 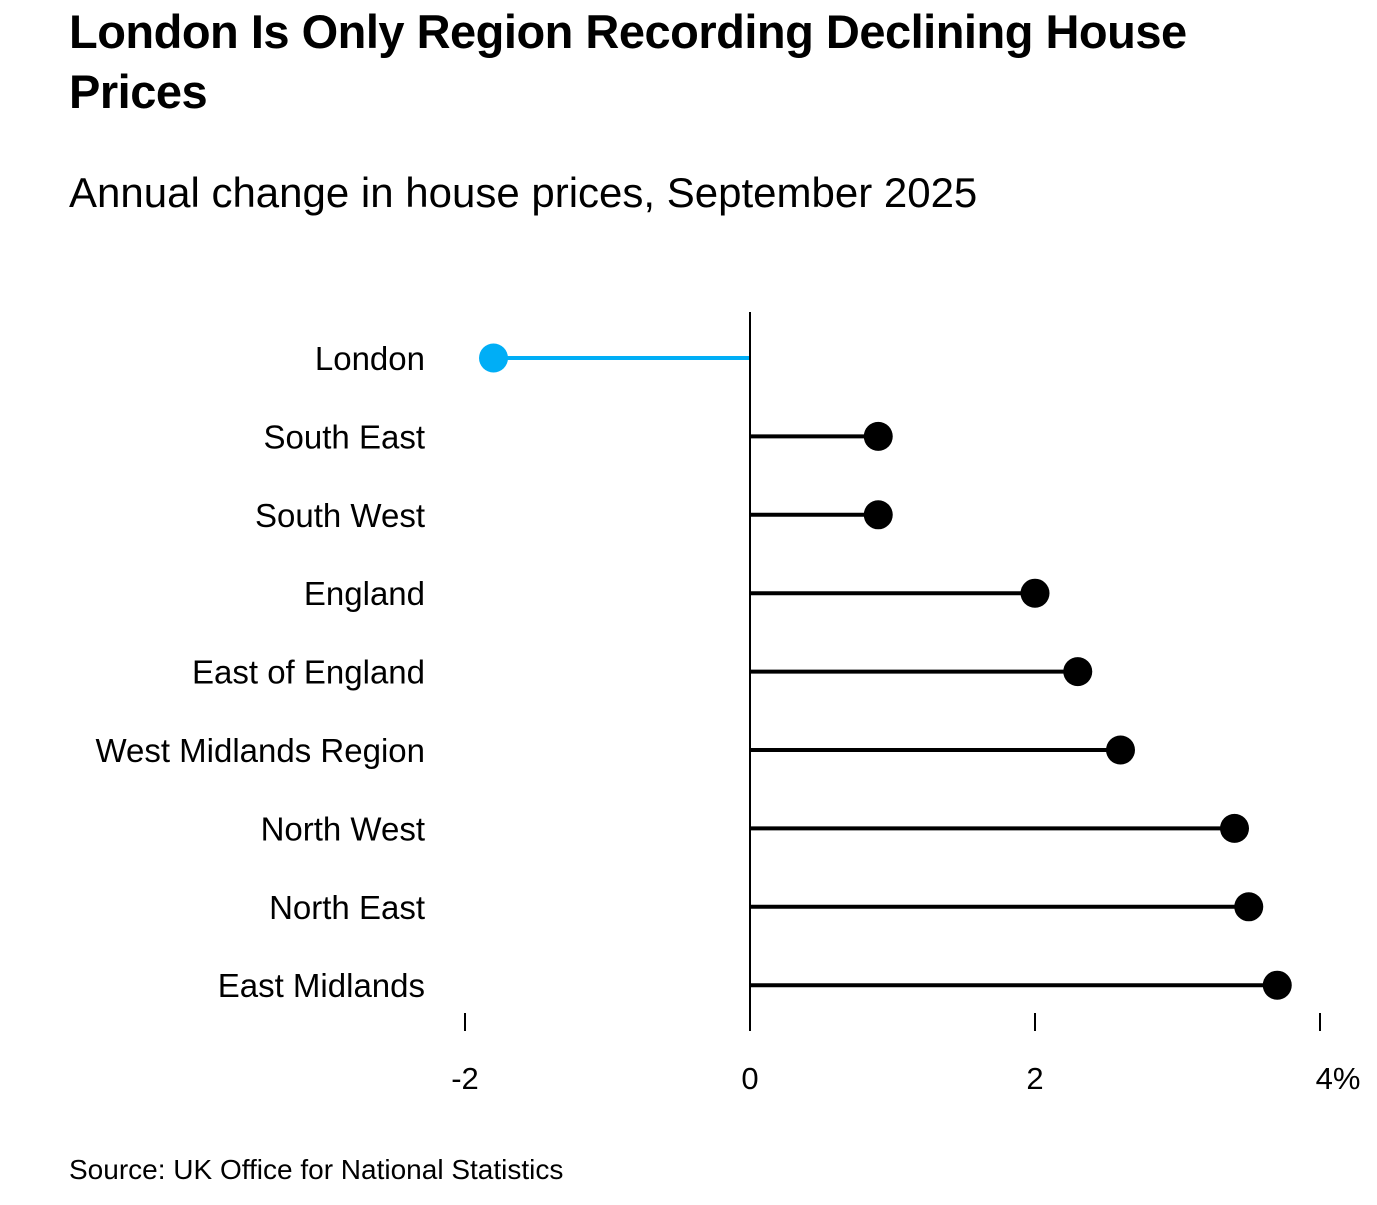 I want to click on dot-london, so click(x=493, y=358).